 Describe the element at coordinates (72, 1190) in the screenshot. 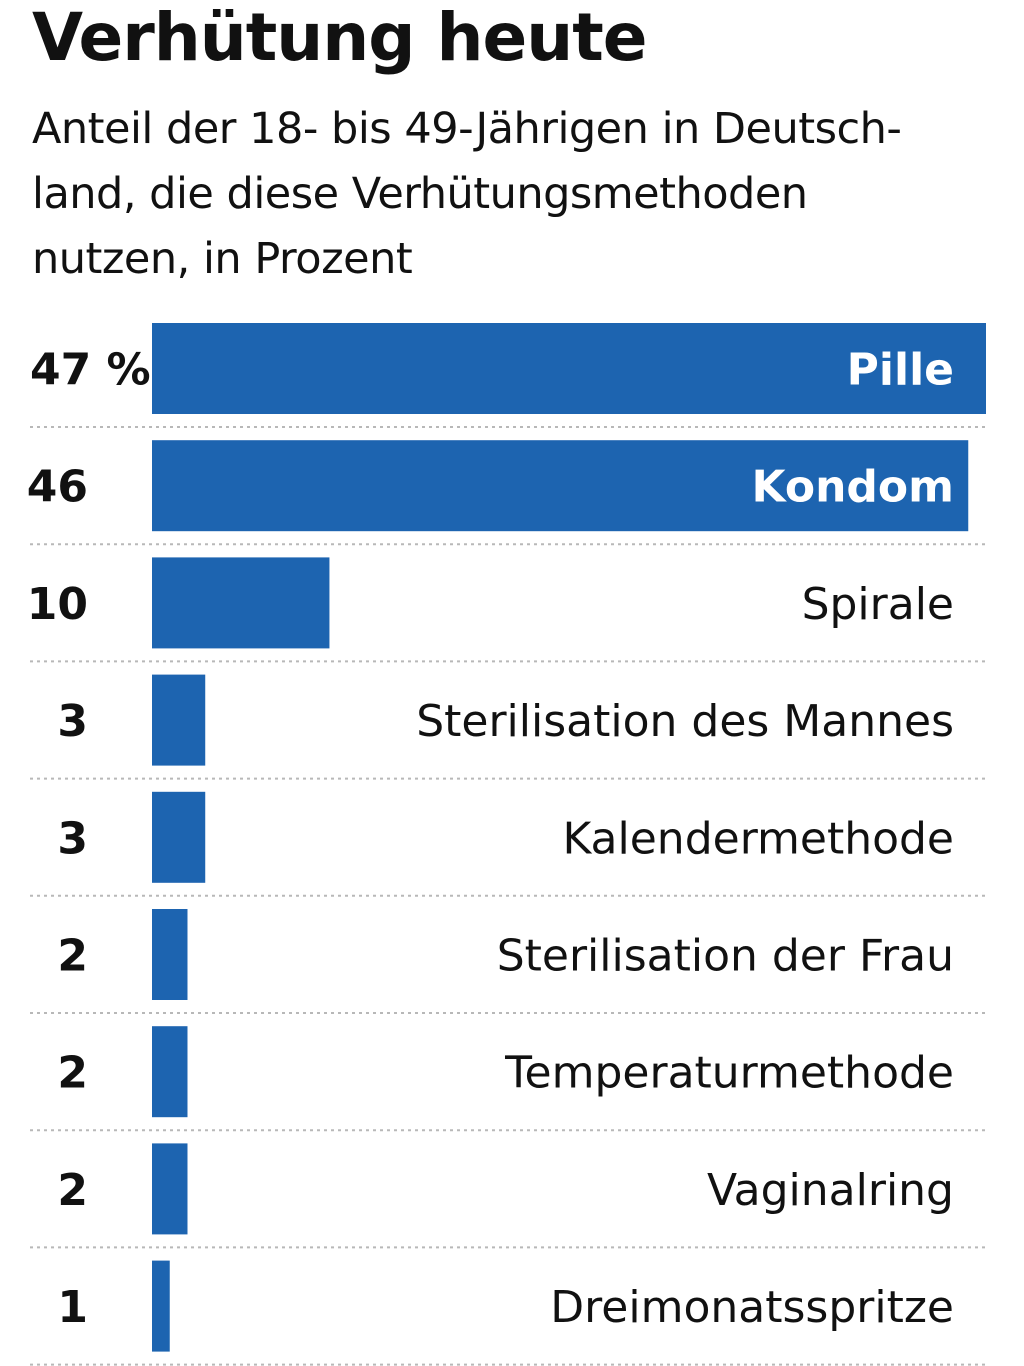

I see `value-label-vaginalring: 2` at that location.